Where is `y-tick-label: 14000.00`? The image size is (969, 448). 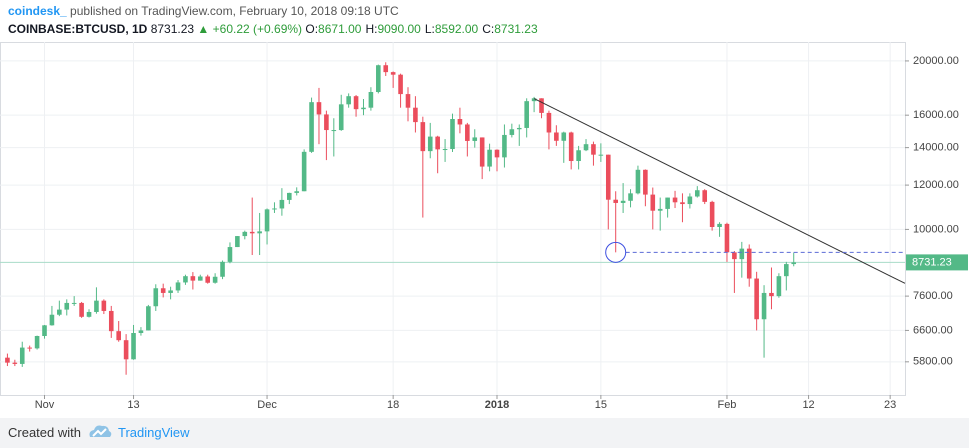
y-tick-label: 14000.00 is located at coordinates (936, 148).